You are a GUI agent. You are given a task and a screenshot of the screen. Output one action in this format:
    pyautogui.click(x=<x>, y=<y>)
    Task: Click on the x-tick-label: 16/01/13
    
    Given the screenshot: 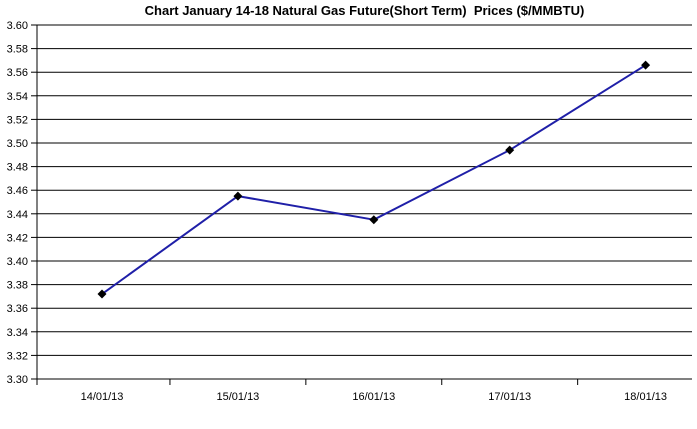 What is the action you would take?
    pyautogui.click(x=373, y=397)
    